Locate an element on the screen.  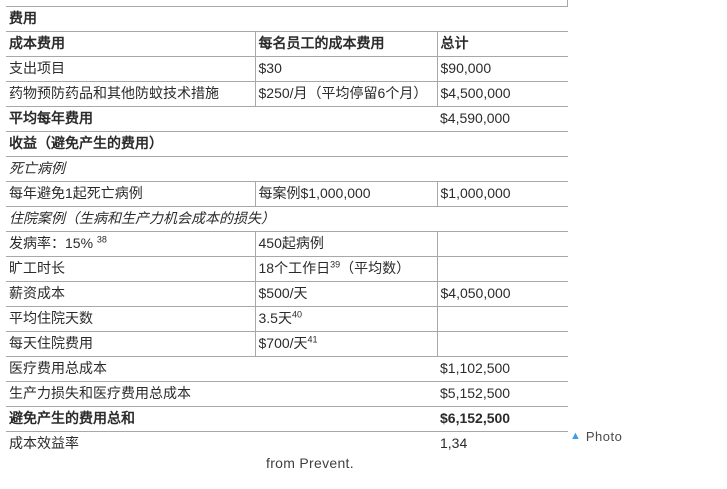
table-cell: 薪资成本 is located at coordinates (131, 294).